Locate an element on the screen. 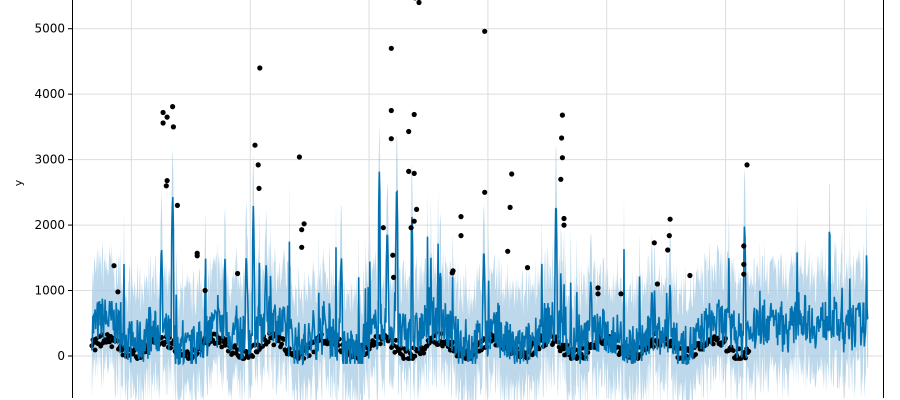  y-tick-label: 2000 is located at coordinates (49, 225).